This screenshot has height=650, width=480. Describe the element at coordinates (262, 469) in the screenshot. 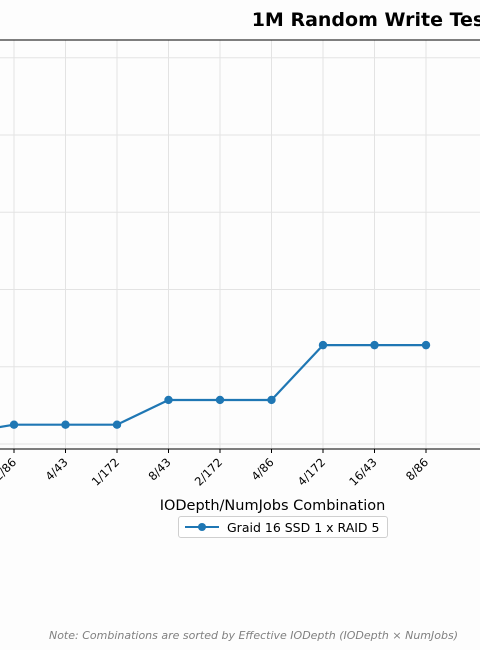

I see `x-tick-label: 4/86` at that location.